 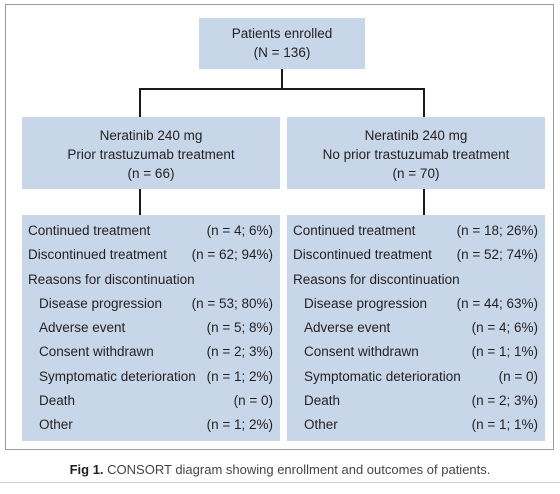 What do you see at coordinates (282, 79) in the screenshot?
I see `connector-top-vertical` at bounding box center [282, 79].